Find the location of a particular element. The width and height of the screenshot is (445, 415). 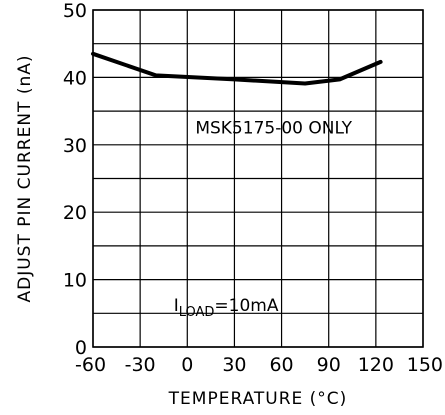

y-axis-label: ADJUST PIN CURRENT (nA) is located at coordinates (25, 179).